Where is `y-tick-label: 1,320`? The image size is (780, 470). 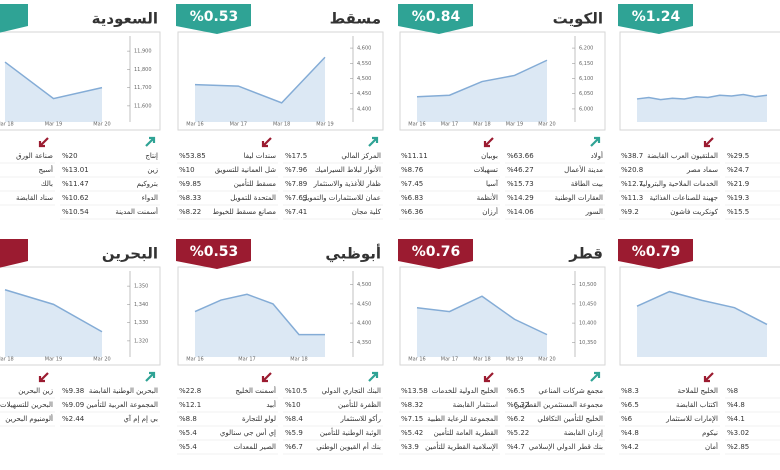 y-tick-label: 1,320 is located at coordinates (141, 341).